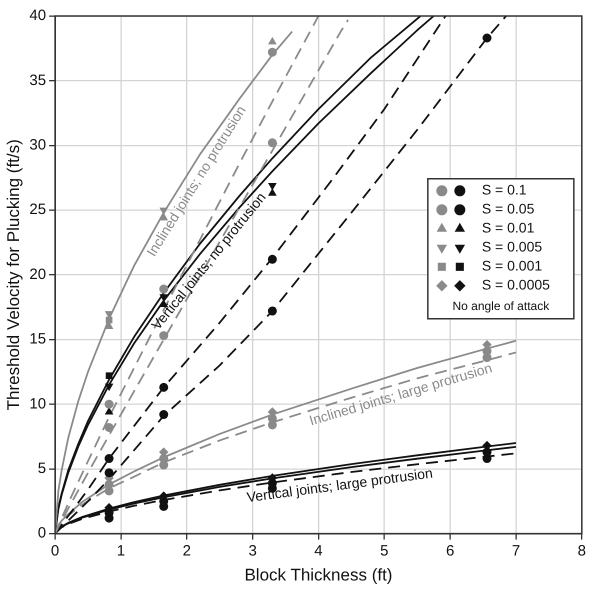  Describe the element at coordinates (42, 533) in the screenshot. I see `y-tick-label: 0` at that location.